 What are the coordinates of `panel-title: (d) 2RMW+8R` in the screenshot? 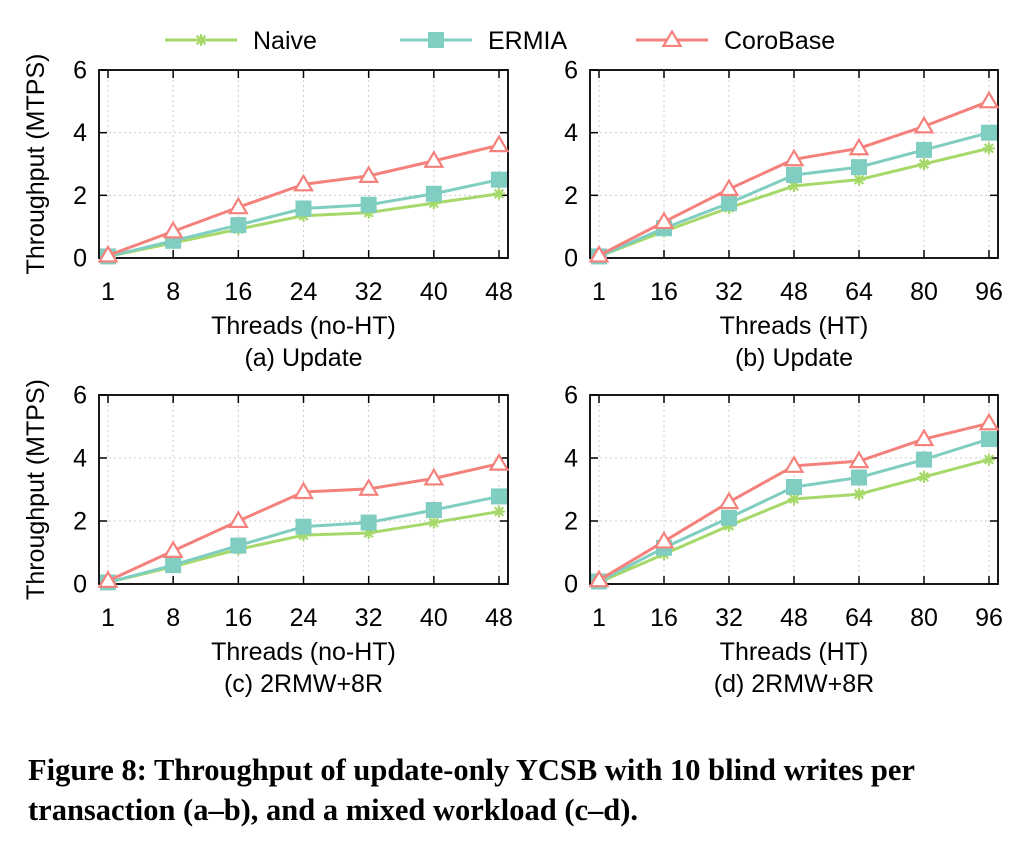 It's located at (794, 684).